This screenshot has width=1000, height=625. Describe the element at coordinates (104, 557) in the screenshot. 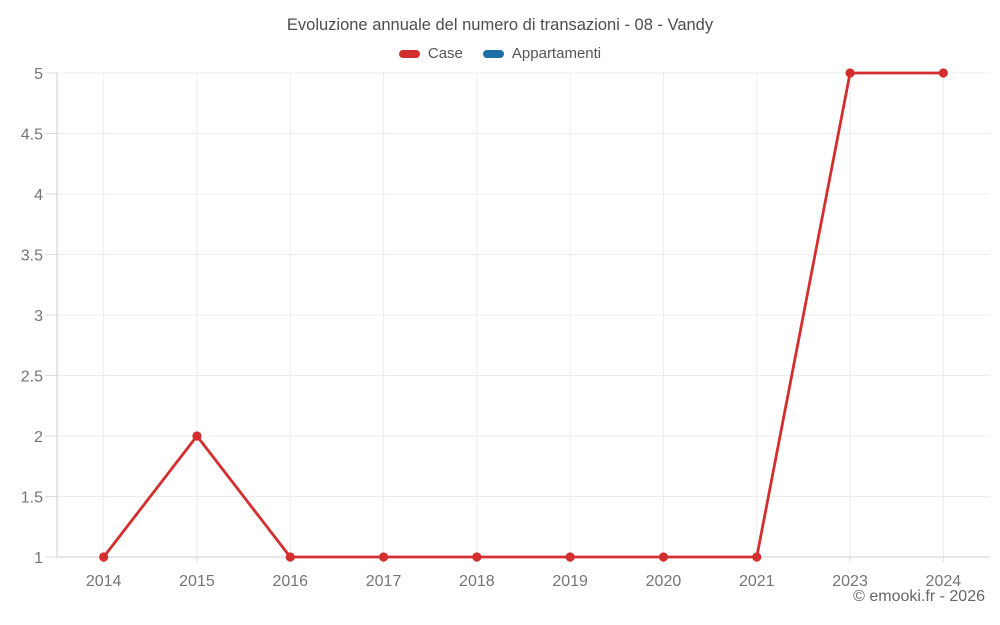

I see `data-point-case-2014` at that location.